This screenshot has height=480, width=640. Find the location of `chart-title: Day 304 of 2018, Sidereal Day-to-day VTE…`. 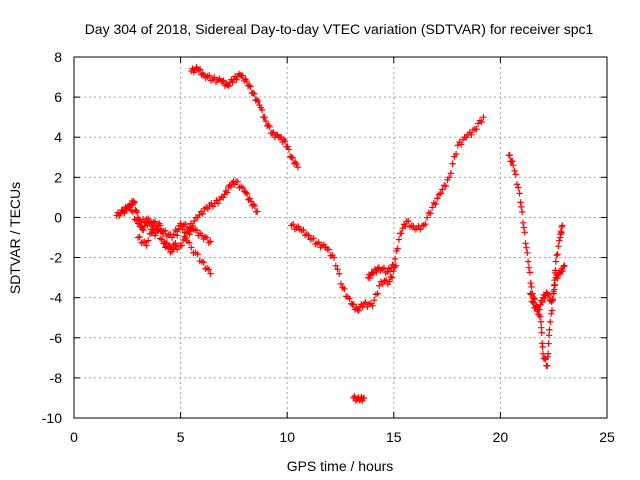

chart-title: Day 304 of 2018, Sidereal Day-to-day VTE… is located at coordinates (339, 29).